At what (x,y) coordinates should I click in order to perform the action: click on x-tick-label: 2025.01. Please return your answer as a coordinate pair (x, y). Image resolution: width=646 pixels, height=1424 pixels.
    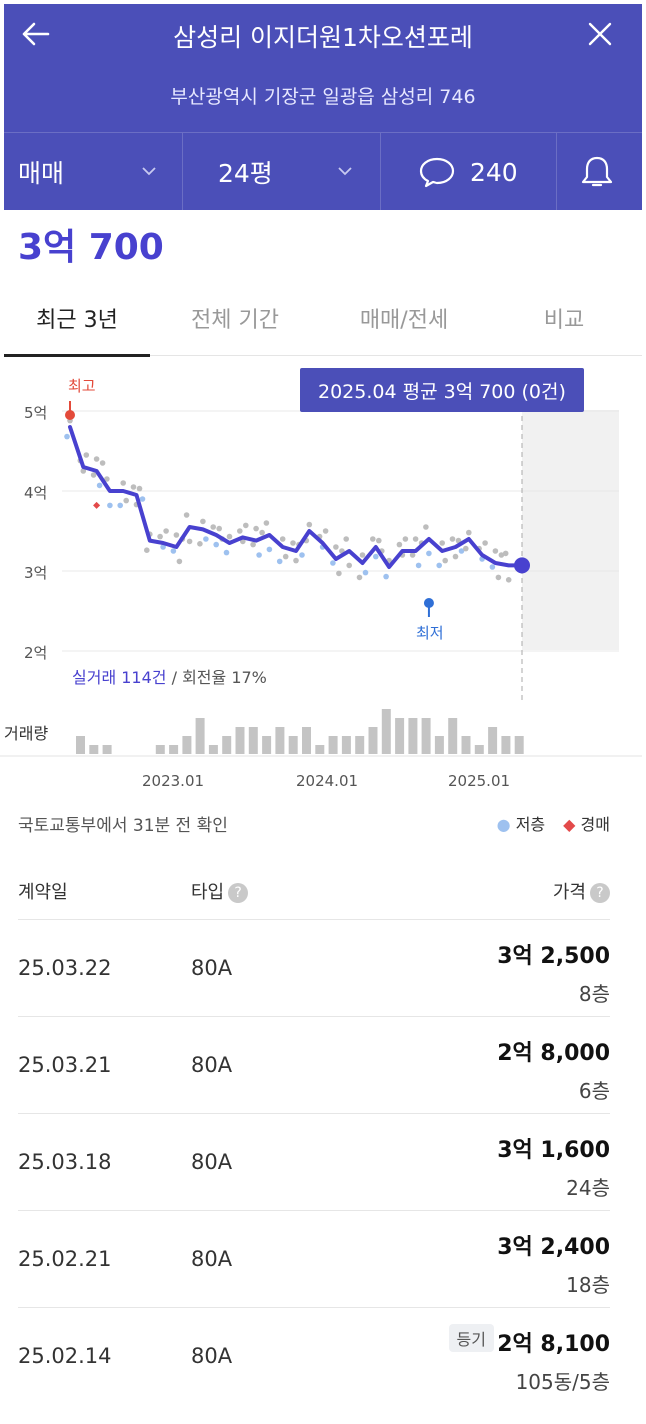
    Looking at the image, I should click on (479, 781).